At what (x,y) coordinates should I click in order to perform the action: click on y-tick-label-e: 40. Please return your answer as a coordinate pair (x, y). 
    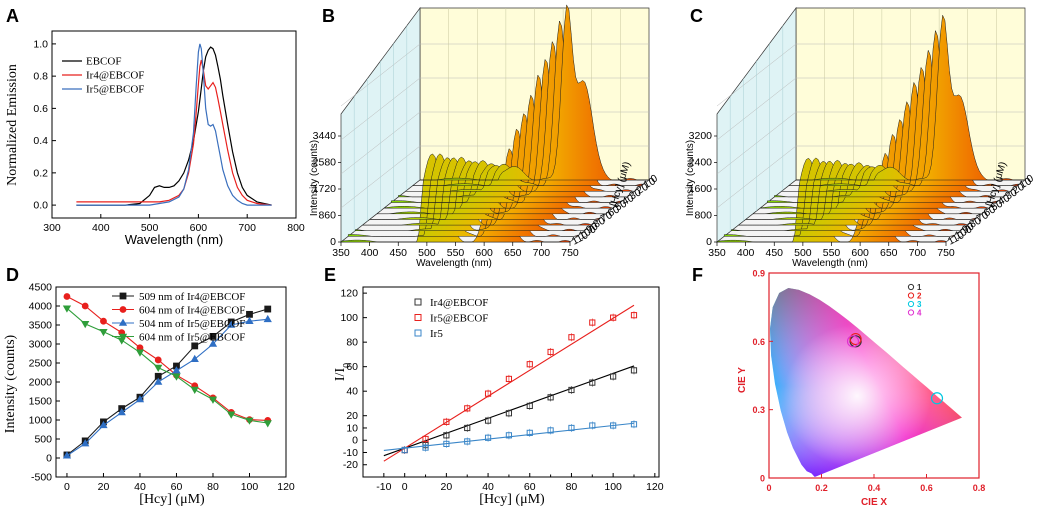
    Looking at the image, I should click on (352, 392).